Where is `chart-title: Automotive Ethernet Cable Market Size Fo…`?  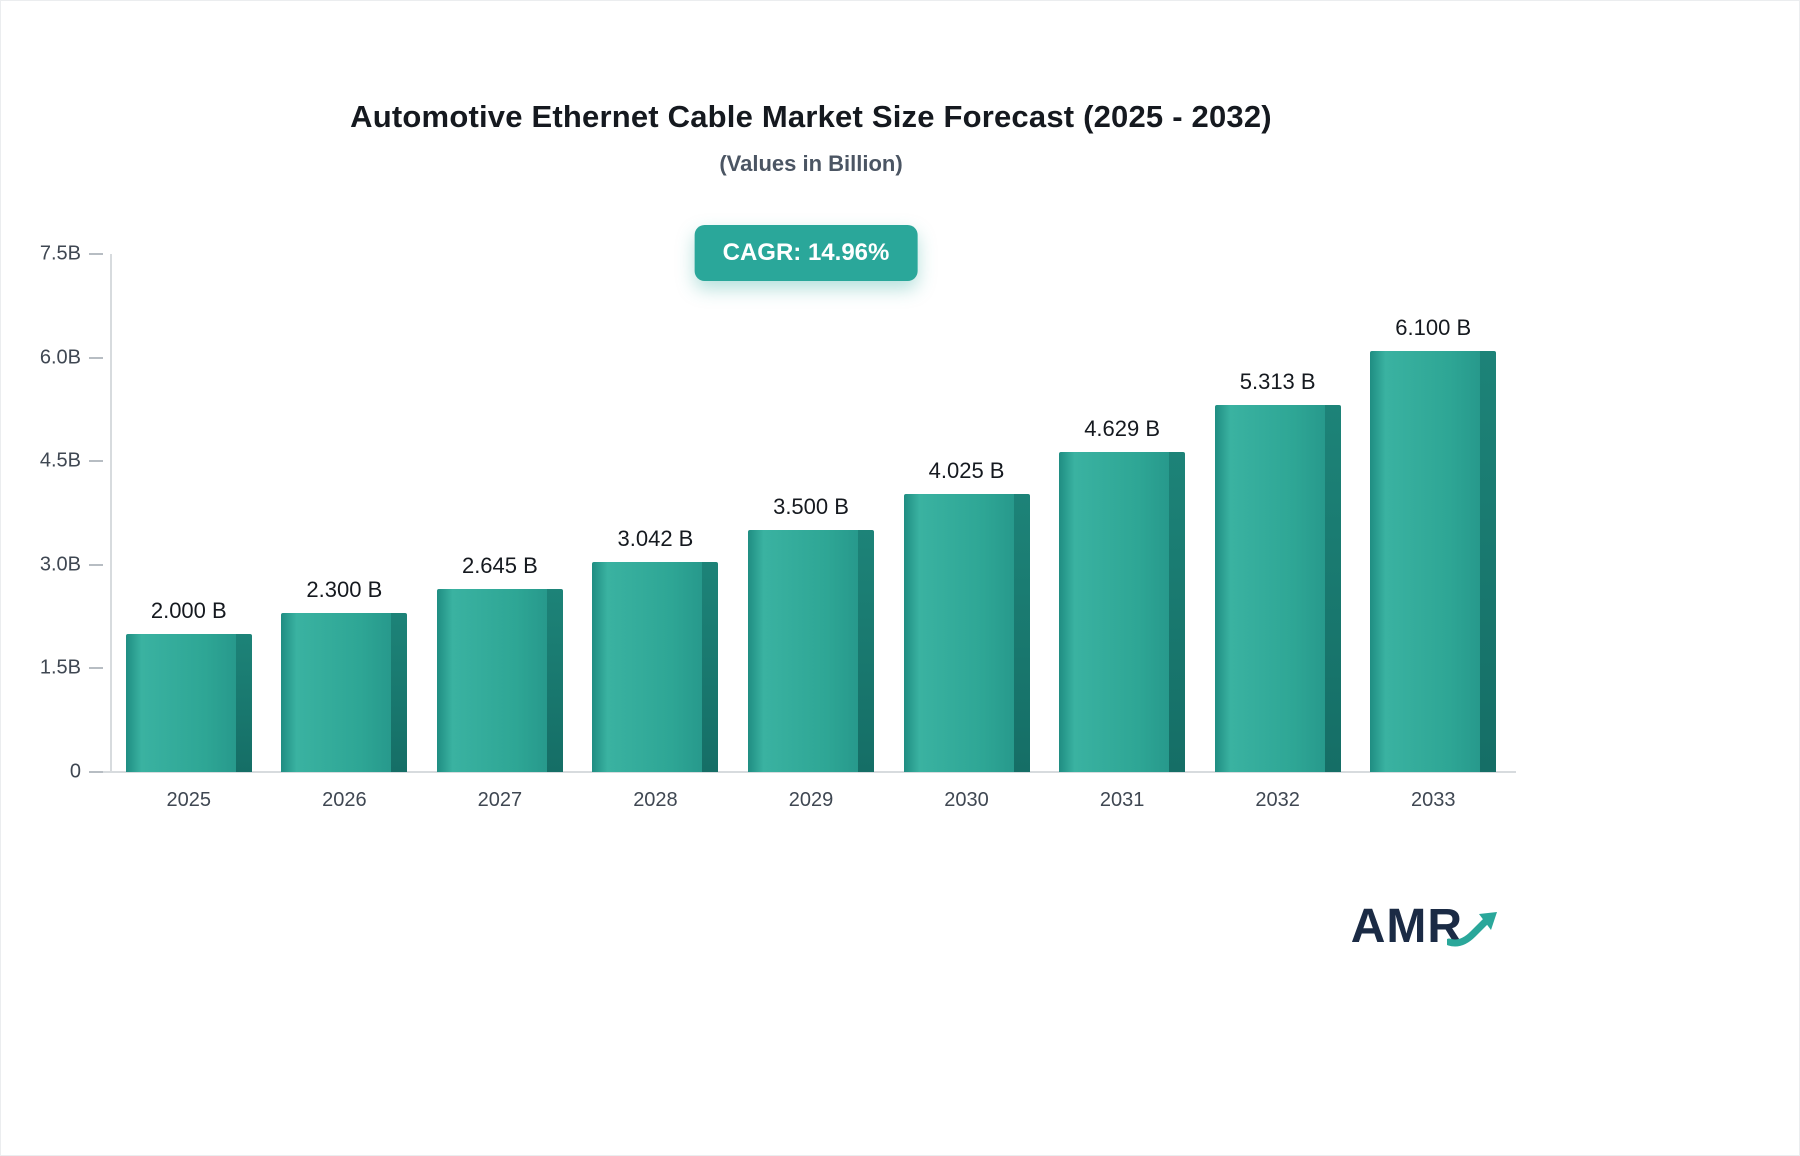 chart-title: Automotive Ethernet Cable Market Size Fo… is located at coordinates (811, 116).